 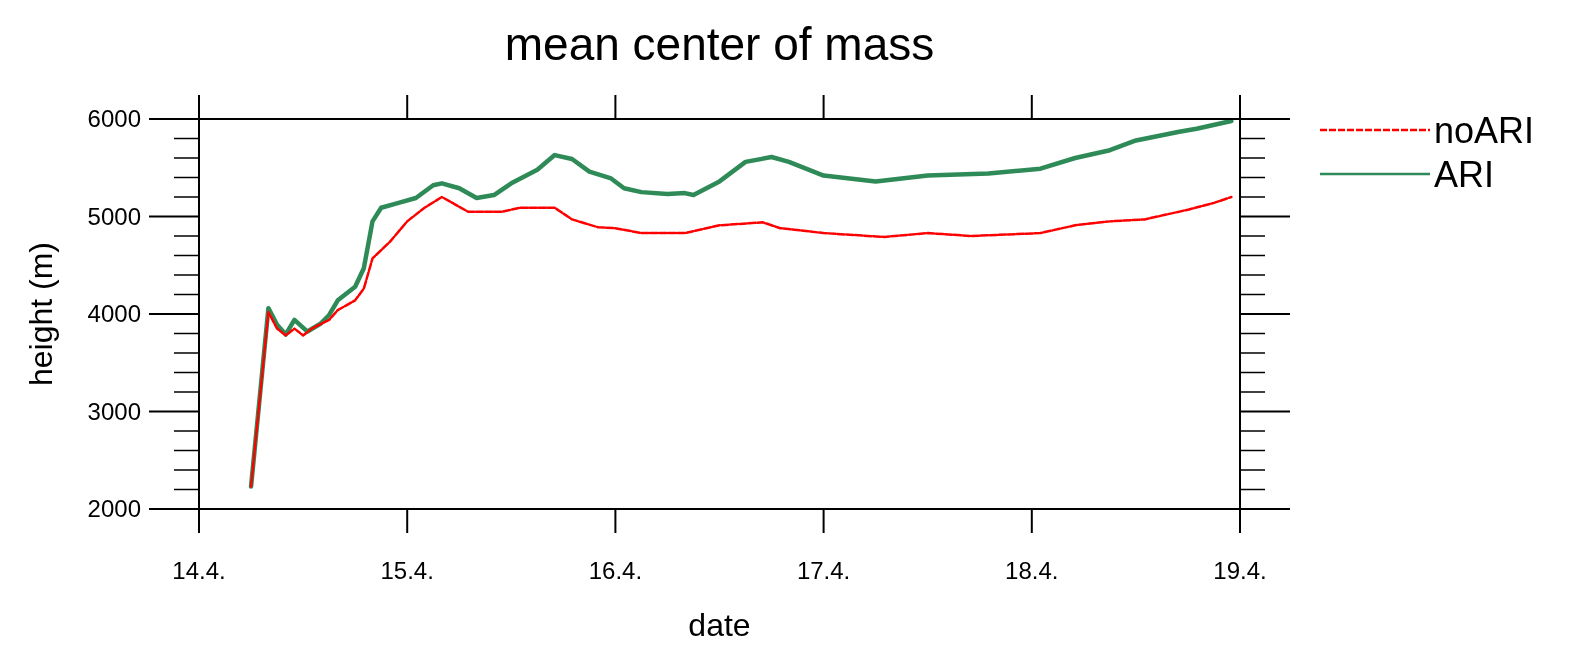 I want to click on x-tick-label: 14.4., so click(x=199, y=570).